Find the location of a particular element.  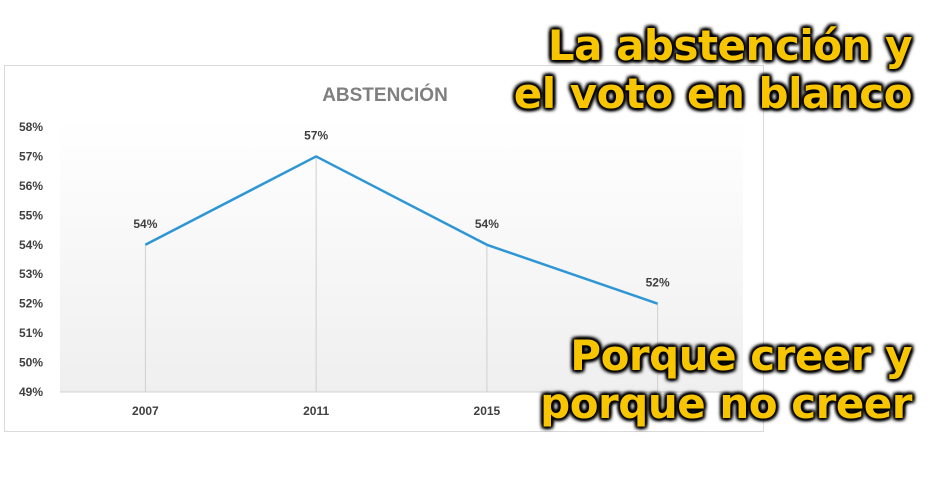

y-tick-label: 50% is located at coordinates (31, 363).